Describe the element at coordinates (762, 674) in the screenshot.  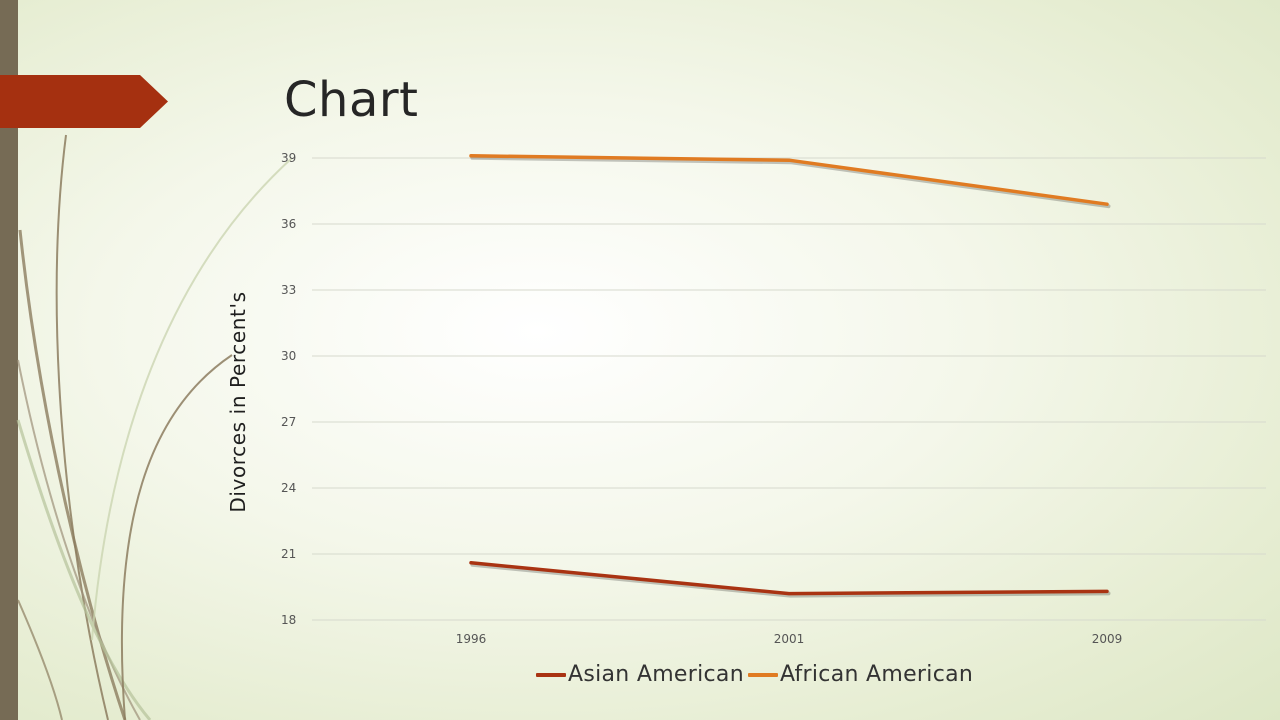
I see `legend-swatch-african-american` at that location.